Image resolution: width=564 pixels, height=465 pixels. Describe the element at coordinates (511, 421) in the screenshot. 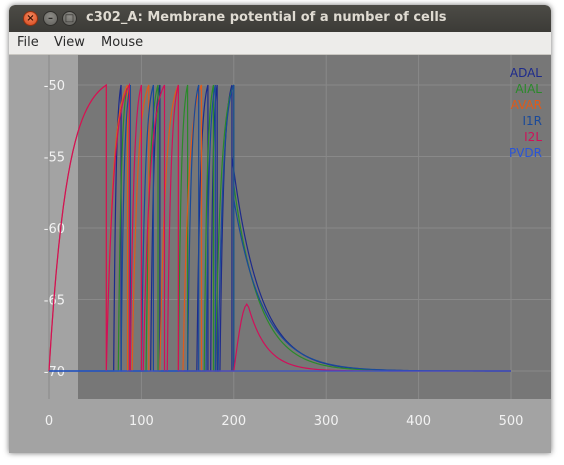

I see `x-tick-label: 500` at that location.